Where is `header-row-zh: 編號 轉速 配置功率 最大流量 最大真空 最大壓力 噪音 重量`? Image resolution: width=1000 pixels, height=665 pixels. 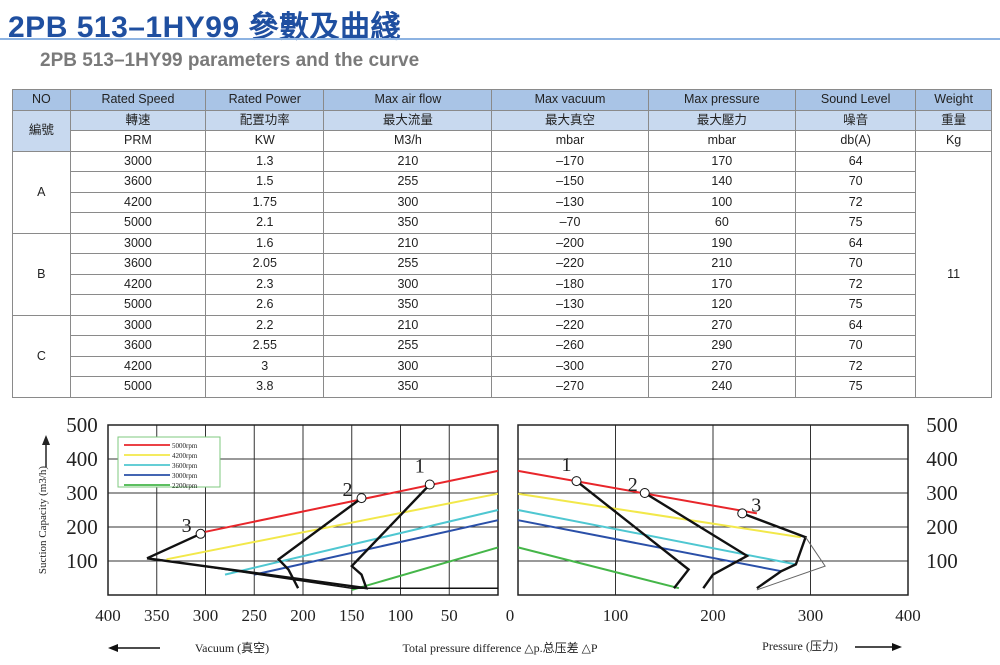
header-row-zh: 編號 轉速 配置功率 最大流量 最大真空 最大壓力 噪音 重量 is located at coordinates (502, 130).